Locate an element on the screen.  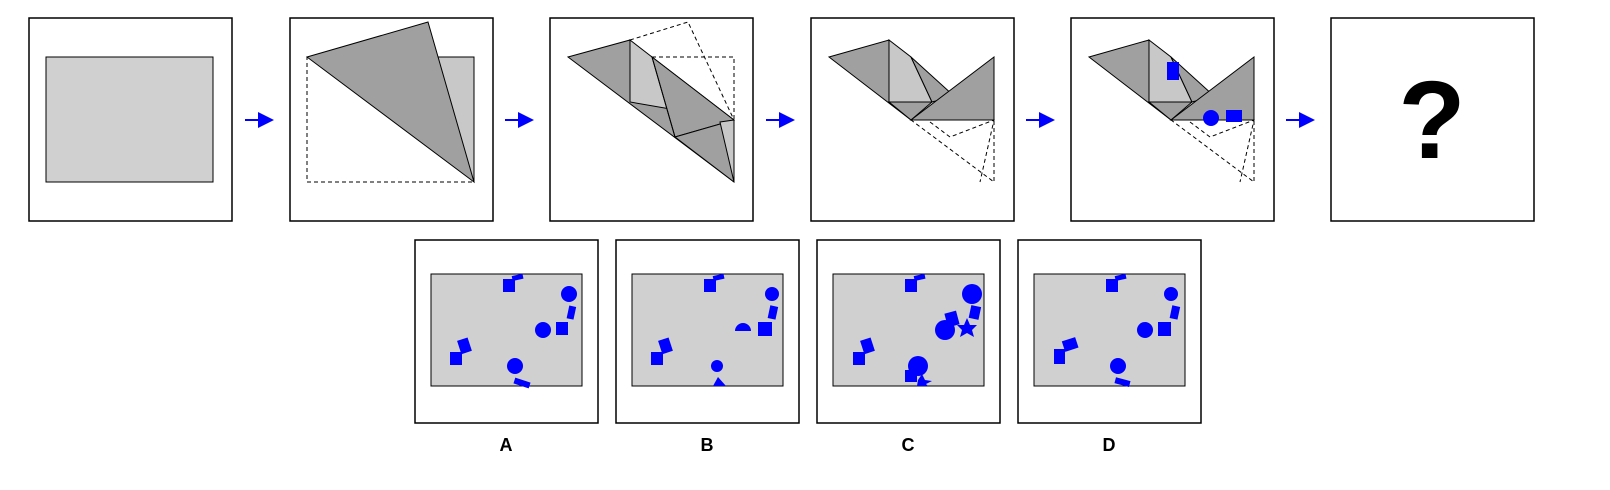
hole-triangle is located at coordinates (719, 381).